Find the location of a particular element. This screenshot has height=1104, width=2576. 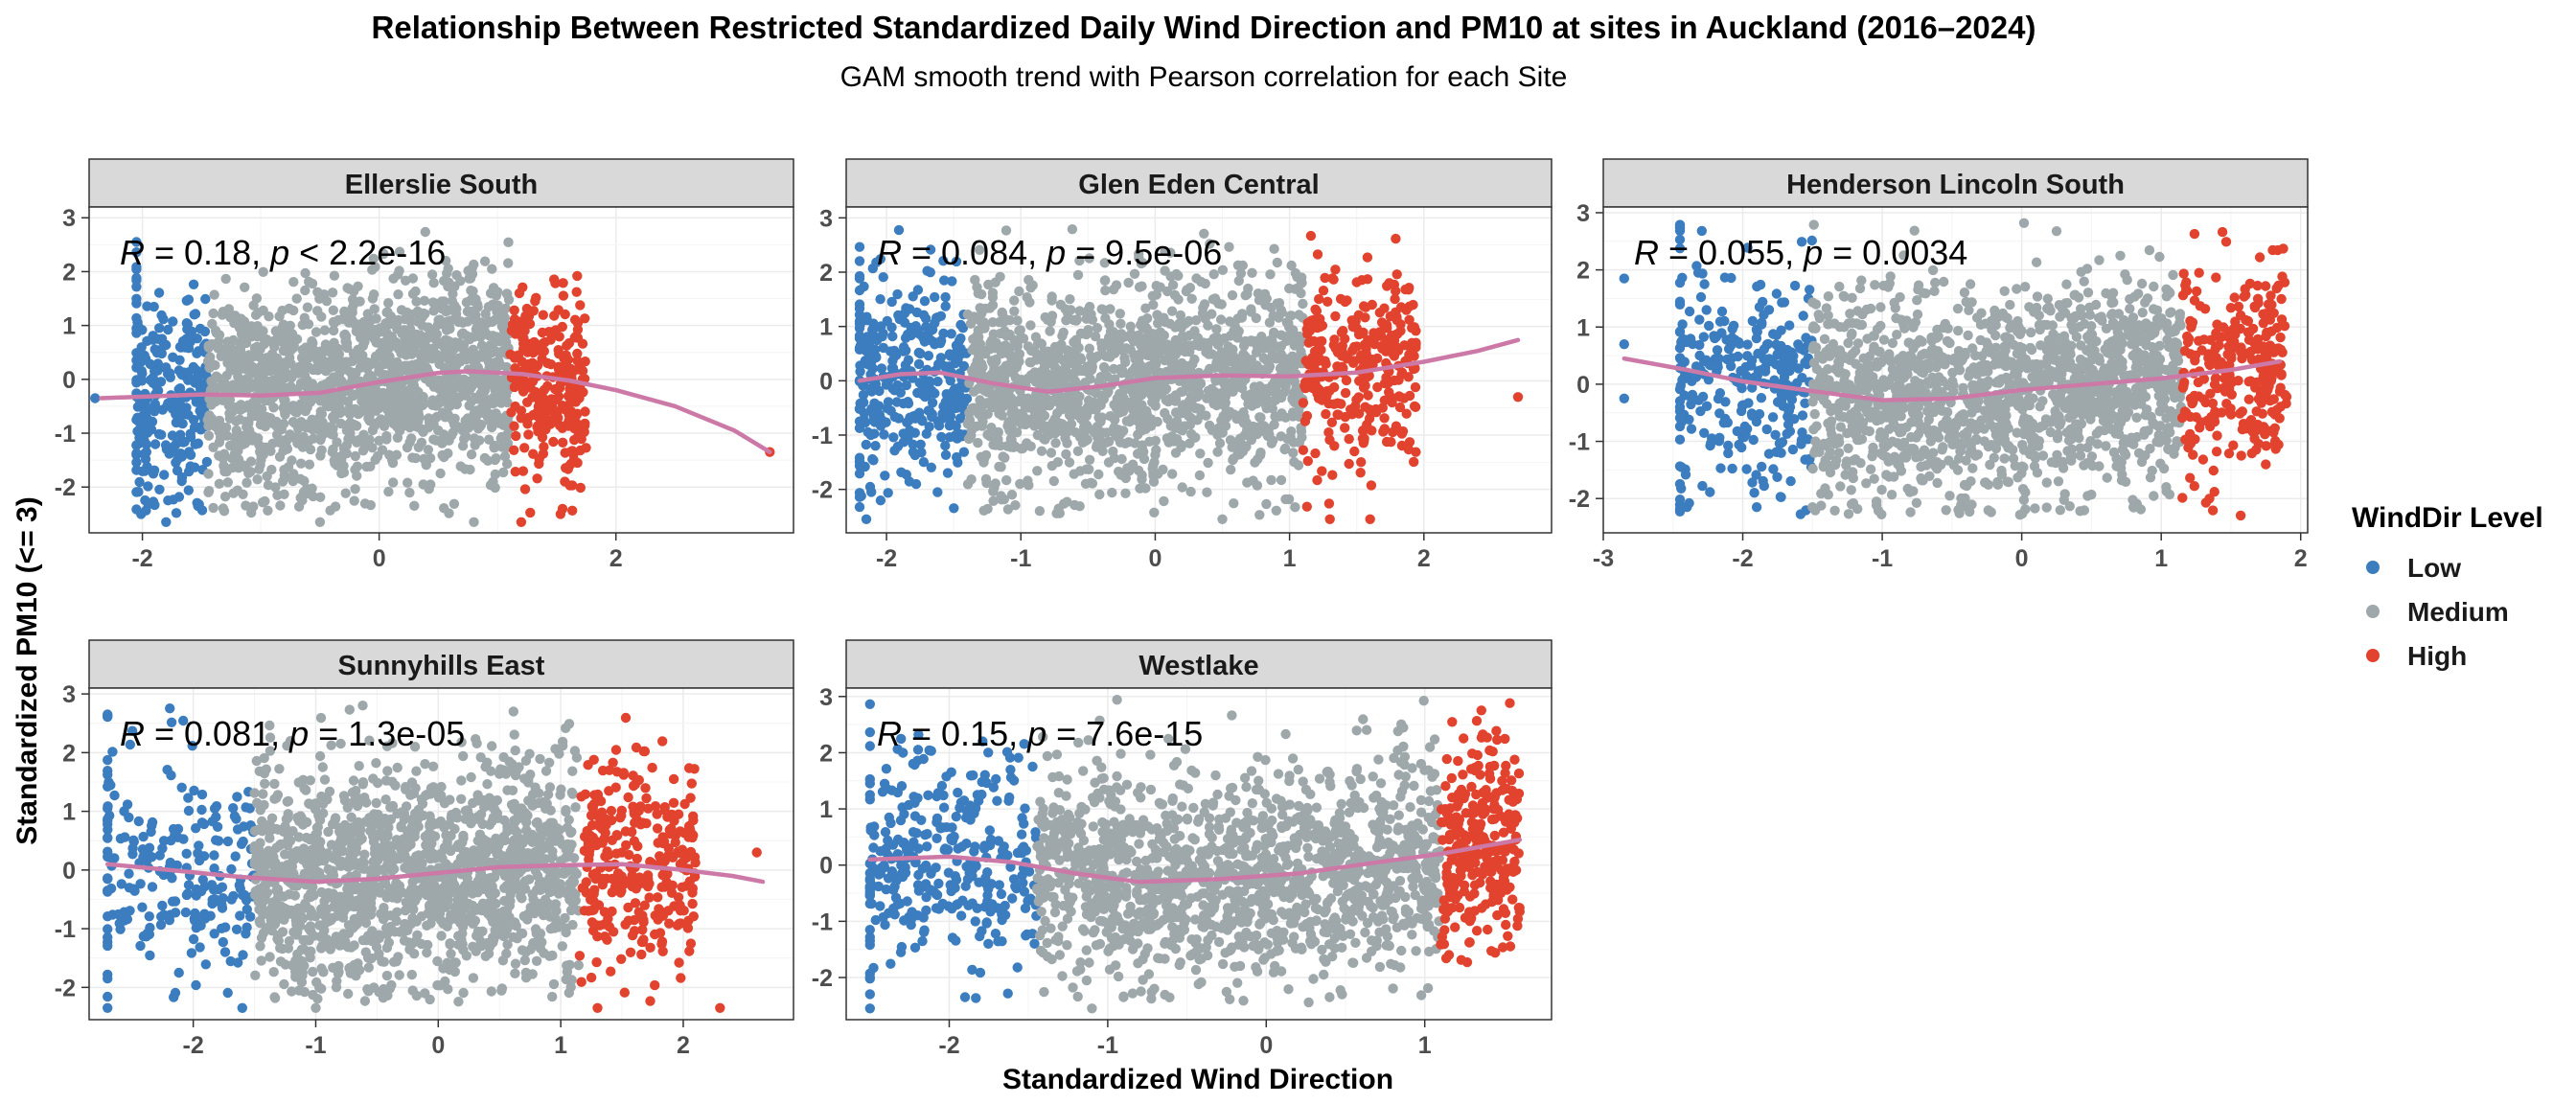

annotation-part: R is located at coordinates (889, 252).